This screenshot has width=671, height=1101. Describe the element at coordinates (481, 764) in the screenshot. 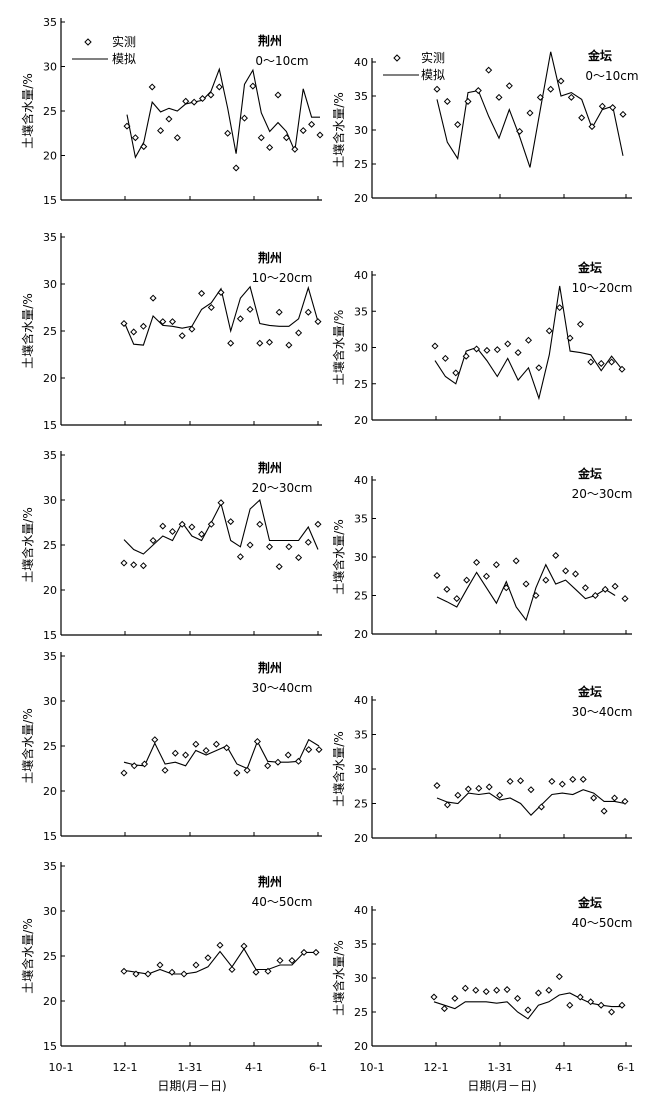

I see `chart-panel: 20 25 30 35 40 土壤含水量/% 金坛 30～40cm` at that location.